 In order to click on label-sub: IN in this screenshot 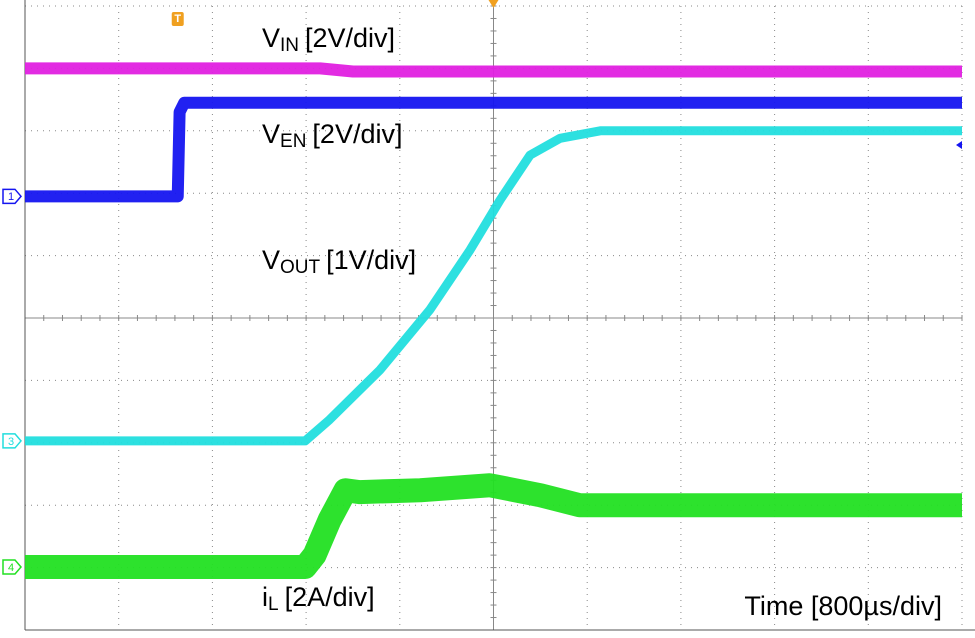, I will do `click(289, 45)`.